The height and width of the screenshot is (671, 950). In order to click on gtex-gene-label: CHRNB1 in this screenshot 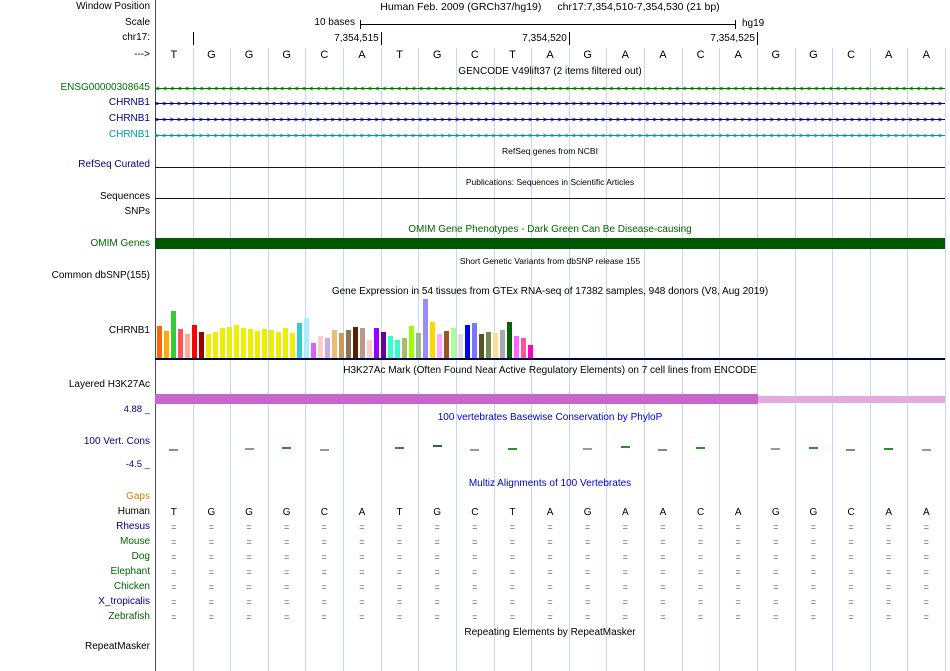, I will do `click(129, 330)`.